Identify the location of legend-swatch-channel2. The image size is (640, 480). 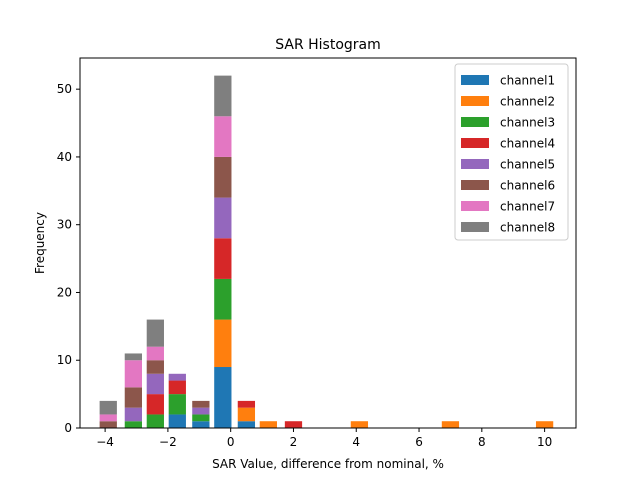
(475, 101).